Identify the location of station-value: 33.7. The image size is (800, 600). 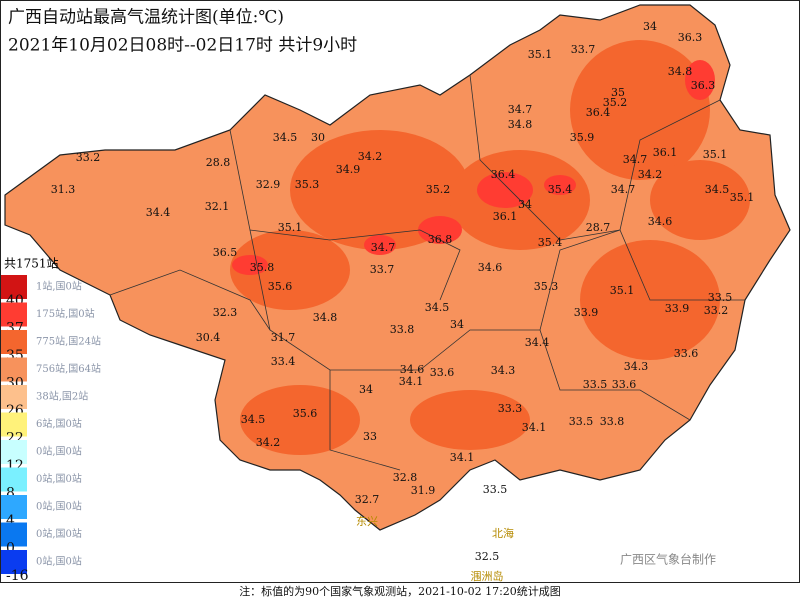
(583, 49).